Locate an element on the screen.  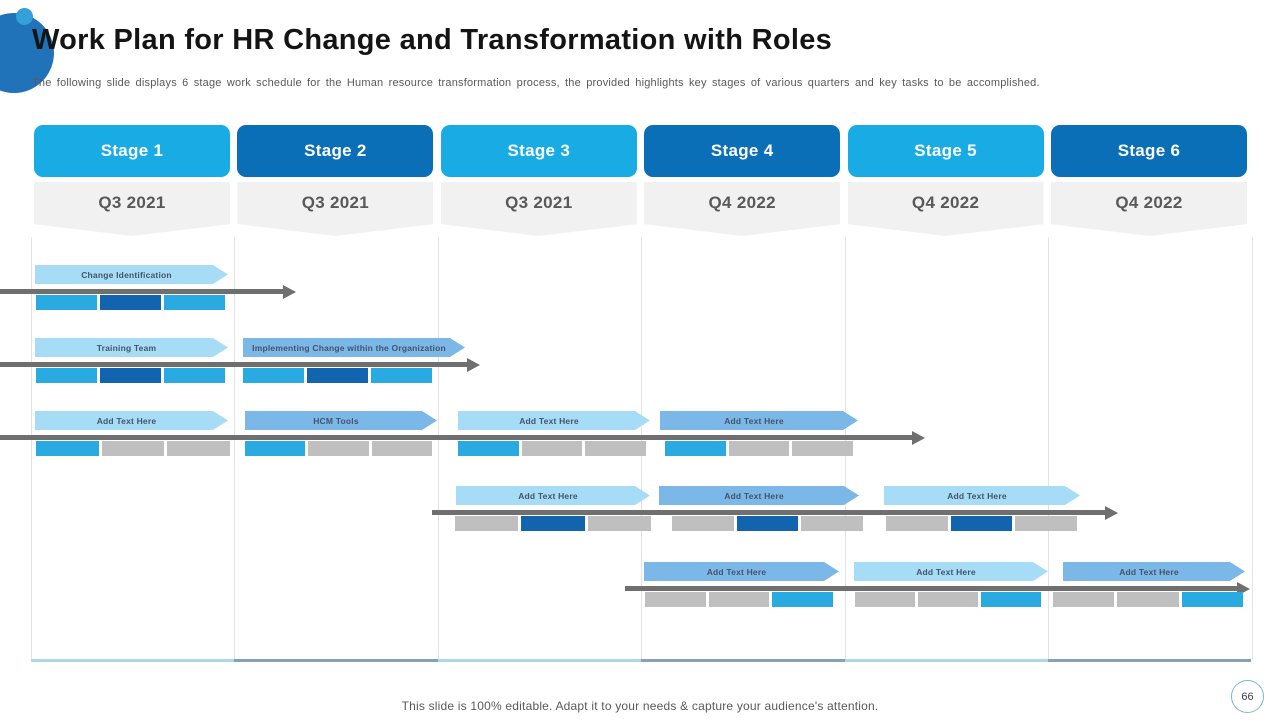
task-arrow: Change Identification is located at coordinates (131, 274).